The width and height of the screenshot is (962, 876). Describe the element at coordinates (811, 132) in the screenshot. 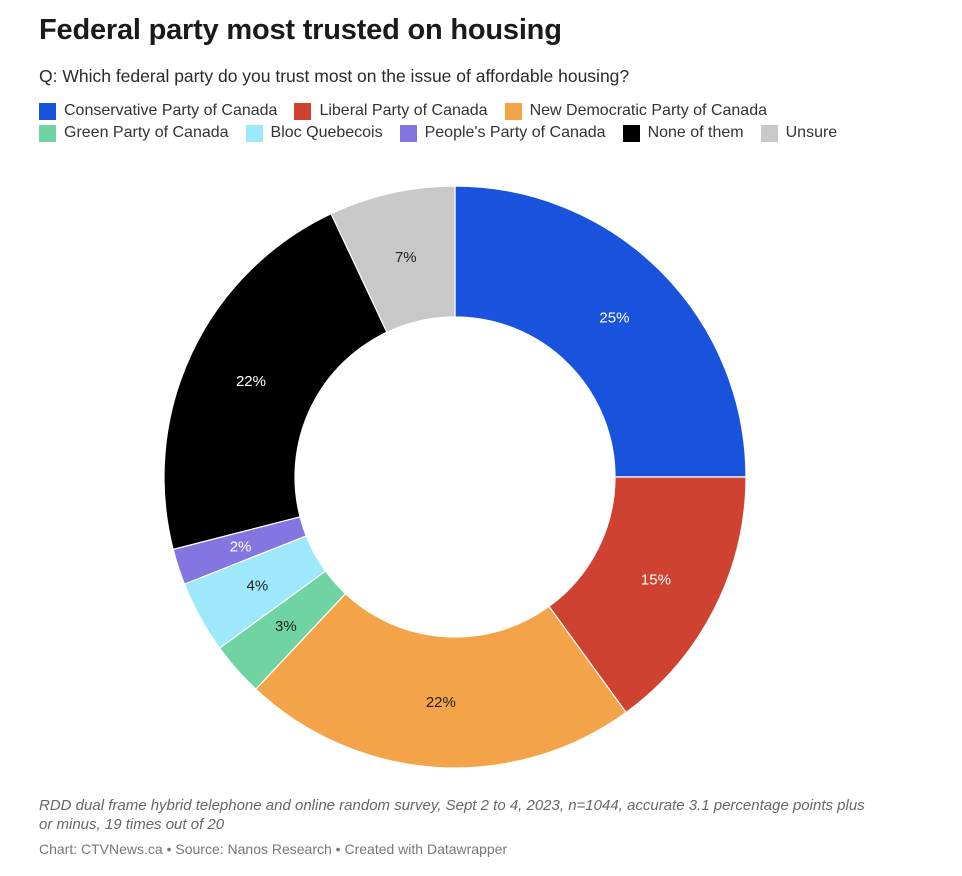

I see `legend-label: Unsure` at that location.